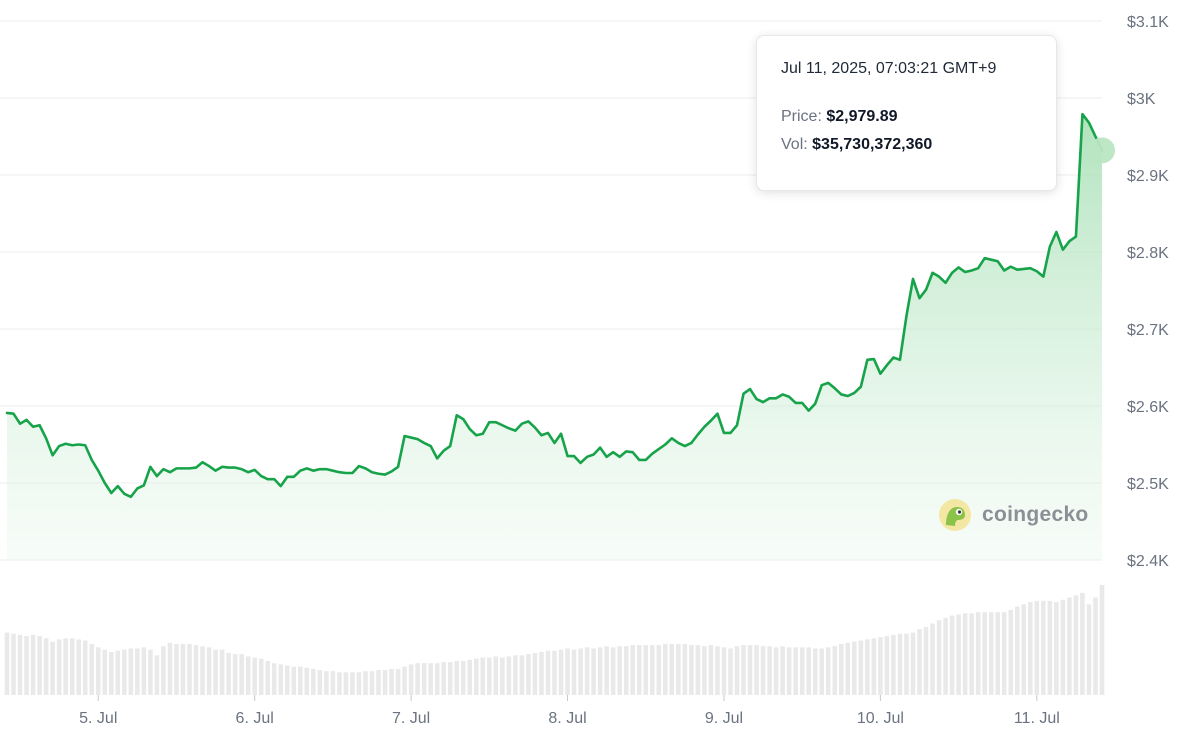  What do you see at coordinates (1148, 253) in the screenshot?
I see `y-tick-label: $2.8K` at bounding box center [1148, 253].